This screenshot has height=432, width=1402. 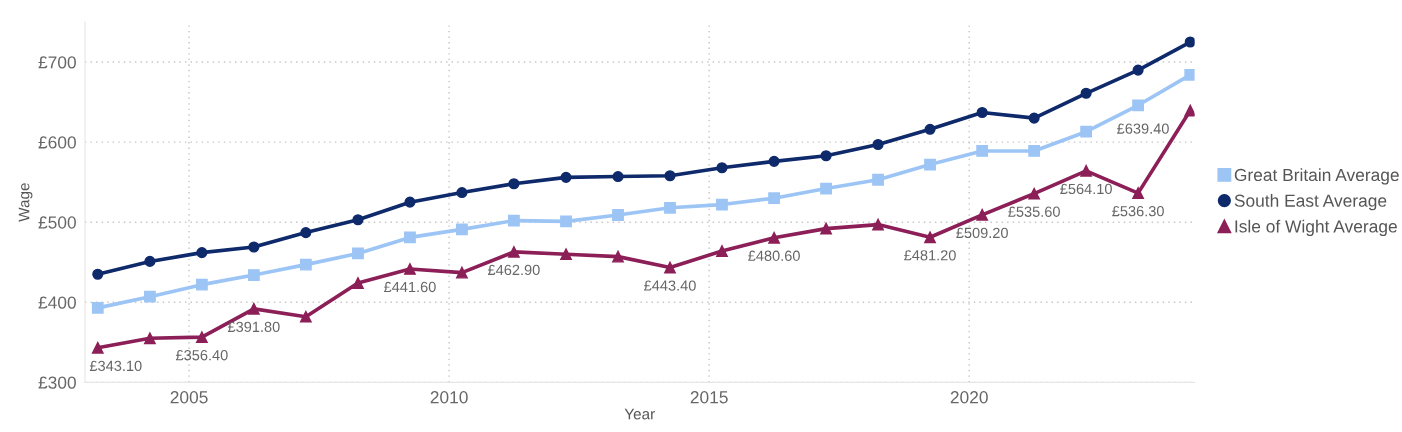 I want to click on data-label: £481.20, so click(x=930, y=255).